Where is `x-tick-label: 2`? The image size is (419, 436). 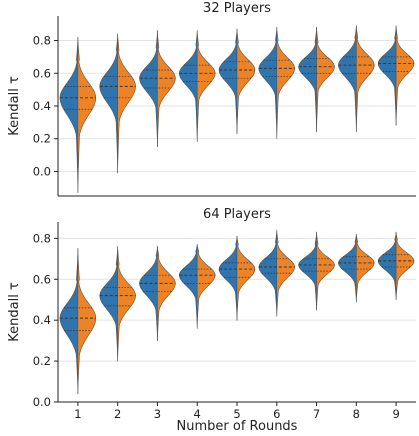
x-tick-label: 2 is located at coordinates (117, 414).